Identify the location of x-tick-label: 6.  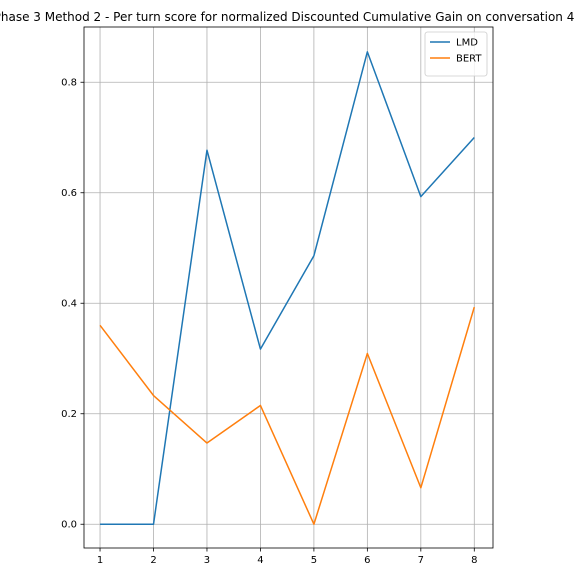
(367, 560).